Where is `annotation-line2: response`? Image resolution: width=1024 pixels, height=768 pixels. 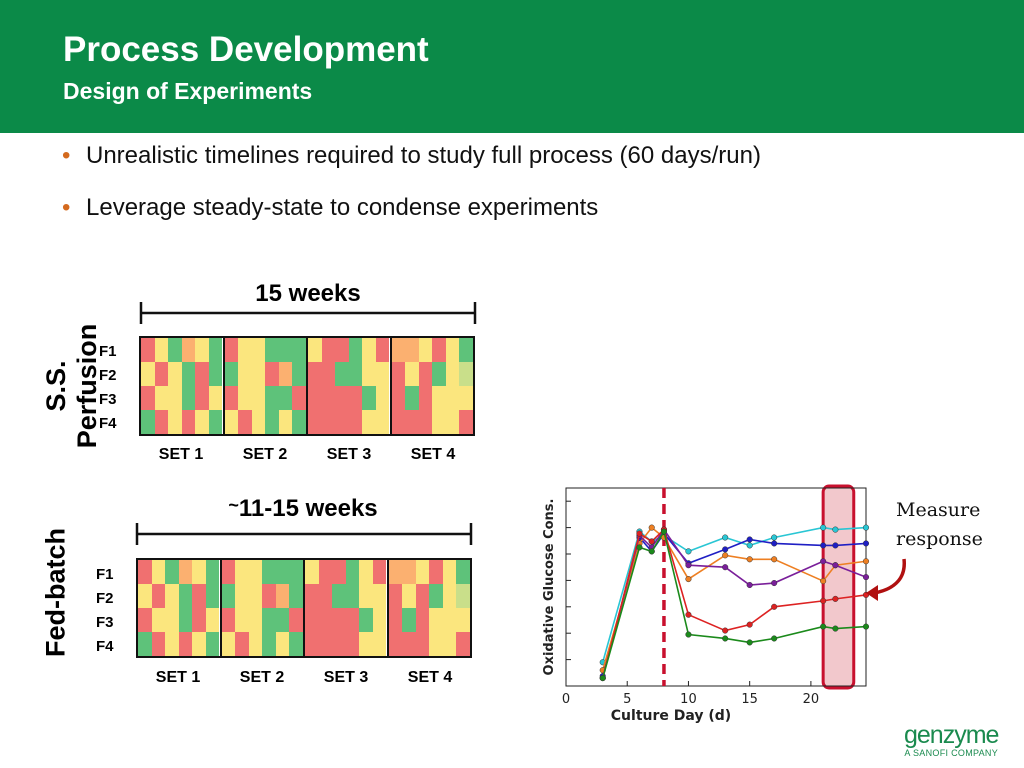 annotation-line2: response is located at coordinates (939, 539).